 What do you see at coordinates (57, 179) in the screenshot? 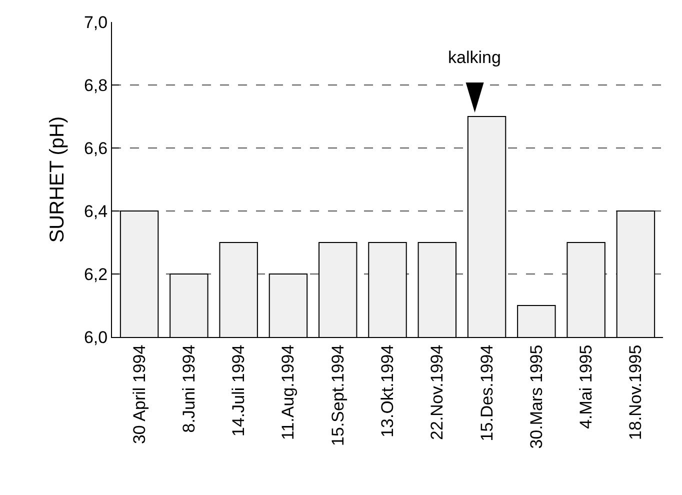
I see `y-axis-title: SURHET (pH)` at bounding box center [57, 179].